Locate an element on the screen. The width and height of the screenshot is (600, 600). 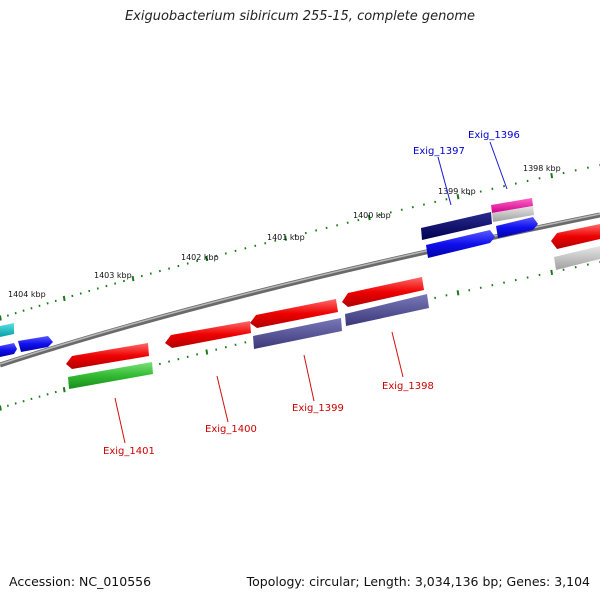
gene-label-exig-1396: Exig_1396 is located at coordinates (494, 135).